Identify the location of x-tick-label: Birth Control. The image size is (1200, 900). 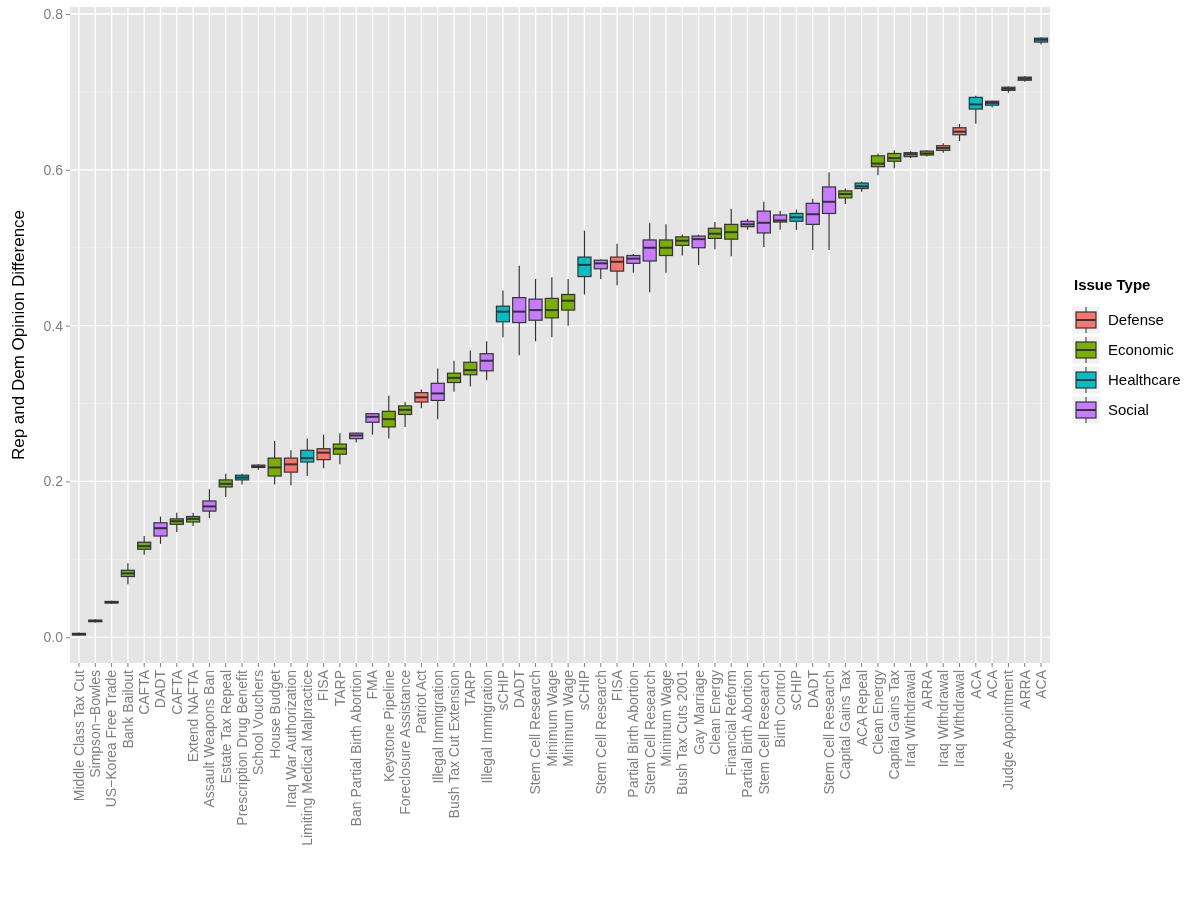
(780, 709).